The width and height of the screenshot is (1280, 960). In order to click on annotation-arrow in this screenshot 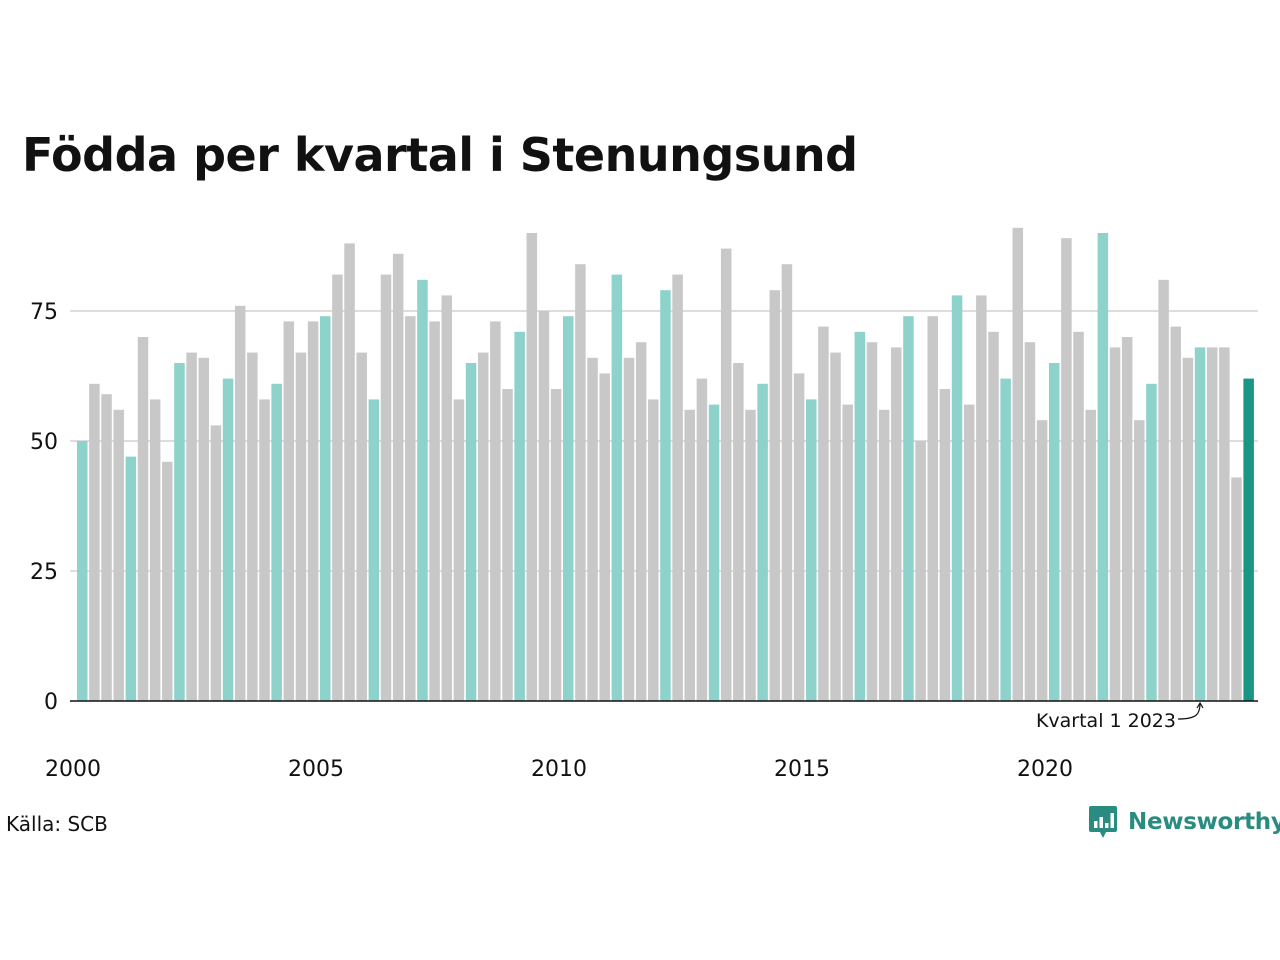, I will do `click(1190, 710)`.